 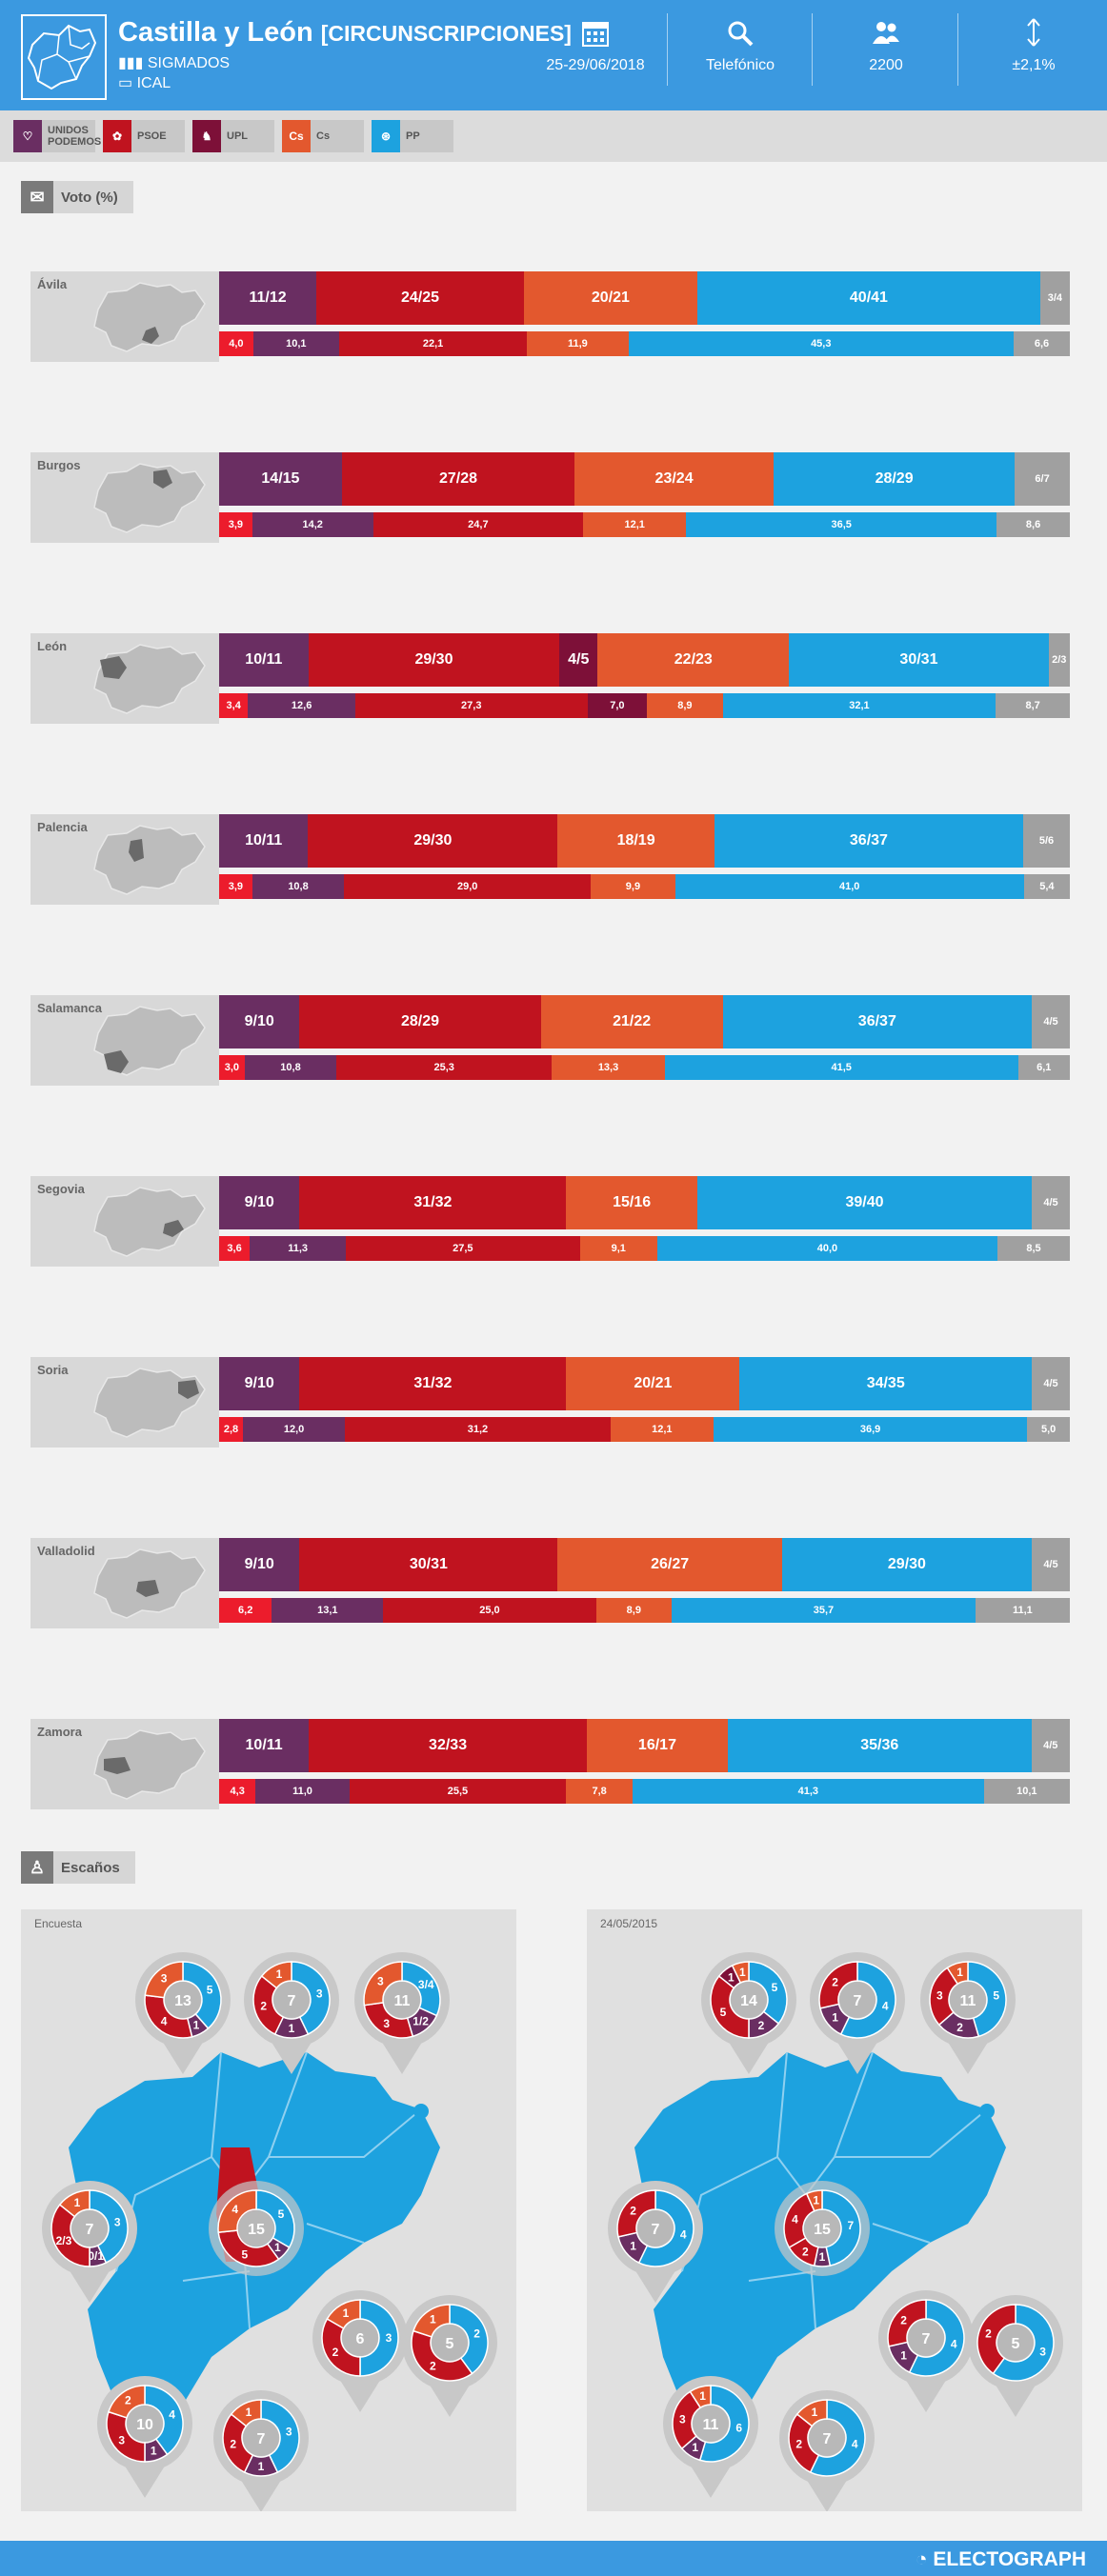 I want to click on donut-total: 15, so click(x=256, y=2230).